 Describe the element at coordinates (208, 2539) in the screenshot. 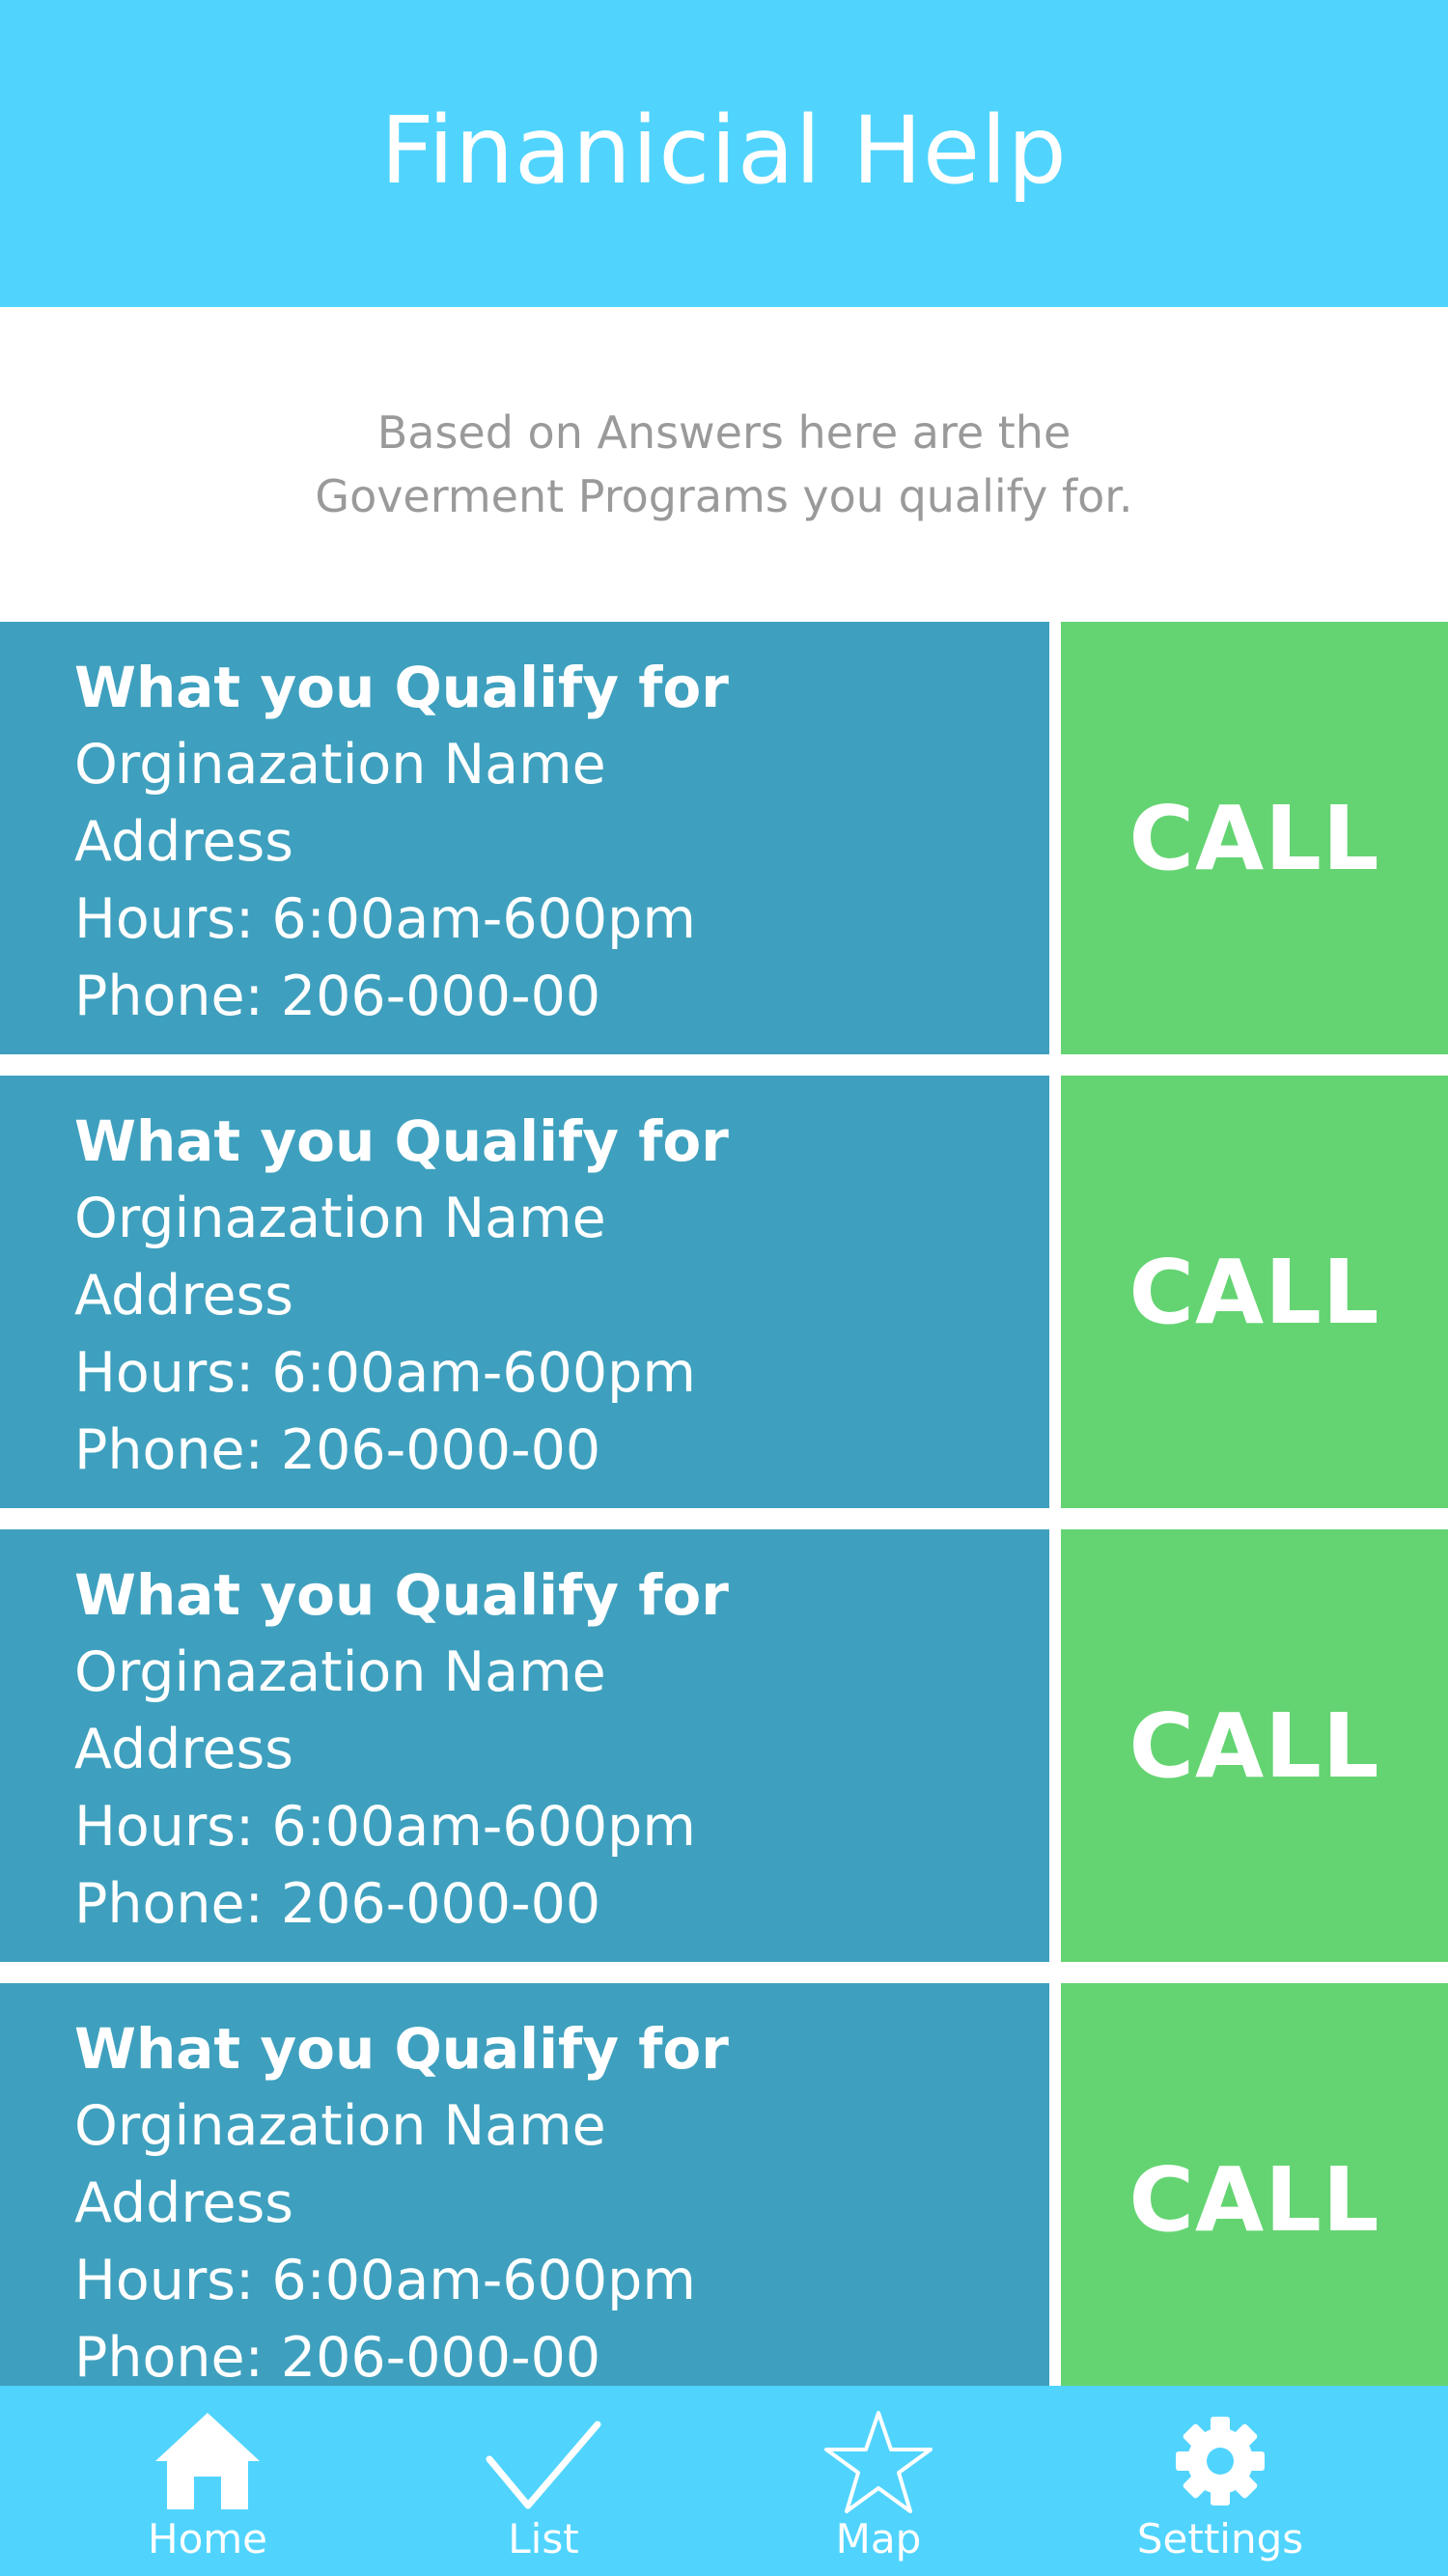

I see `tab-home-label: Home` at that location.